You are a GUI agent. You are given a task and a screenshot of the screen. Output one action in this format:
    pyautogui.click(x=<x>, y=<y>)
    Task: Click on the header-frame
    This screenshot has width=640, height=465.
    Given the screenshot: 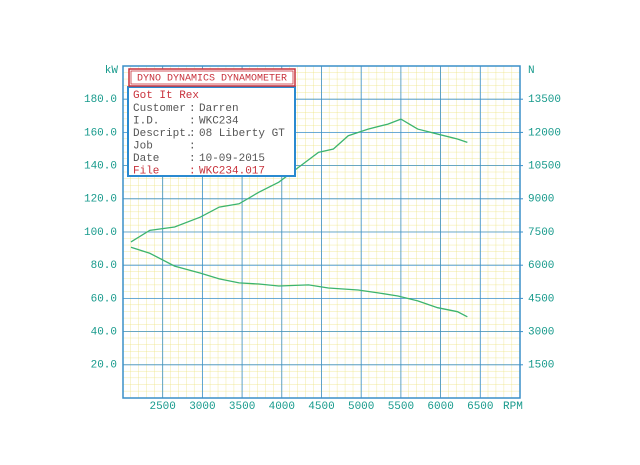 What is the action you would take?
    pyautogui.click(x=212, y=77)
    